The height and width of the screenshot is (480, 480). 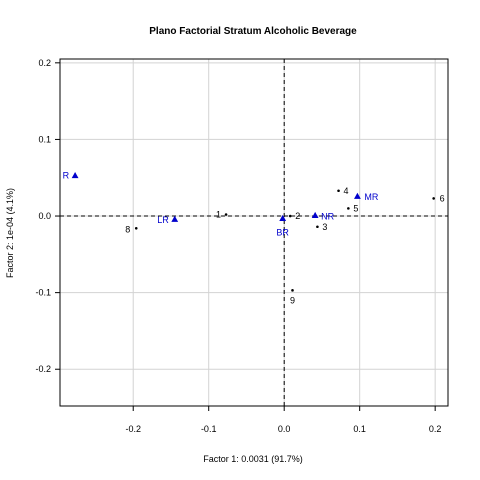 I want to click on point-label-8: 8, so click(x=127, y=229).